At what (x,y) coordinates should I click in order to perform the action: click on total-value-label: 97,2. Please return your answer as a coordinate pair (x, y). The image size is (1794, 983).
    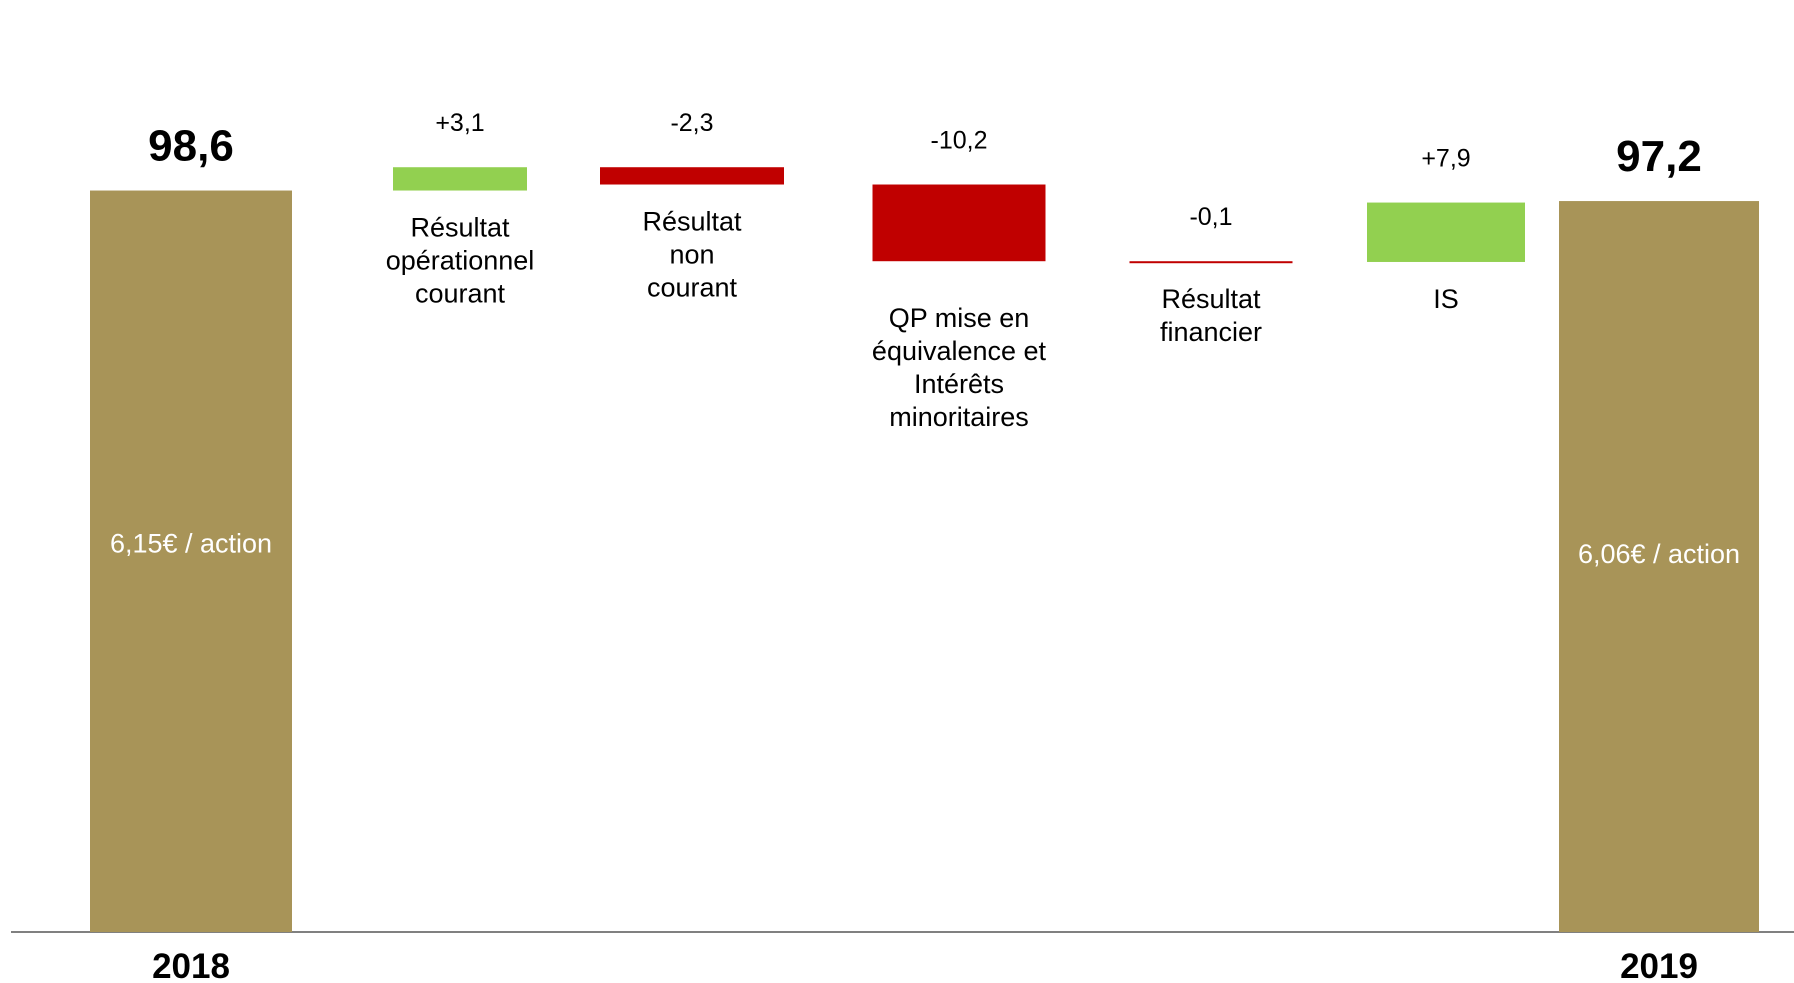
    Looking at the image, I should click on (1659, 156).